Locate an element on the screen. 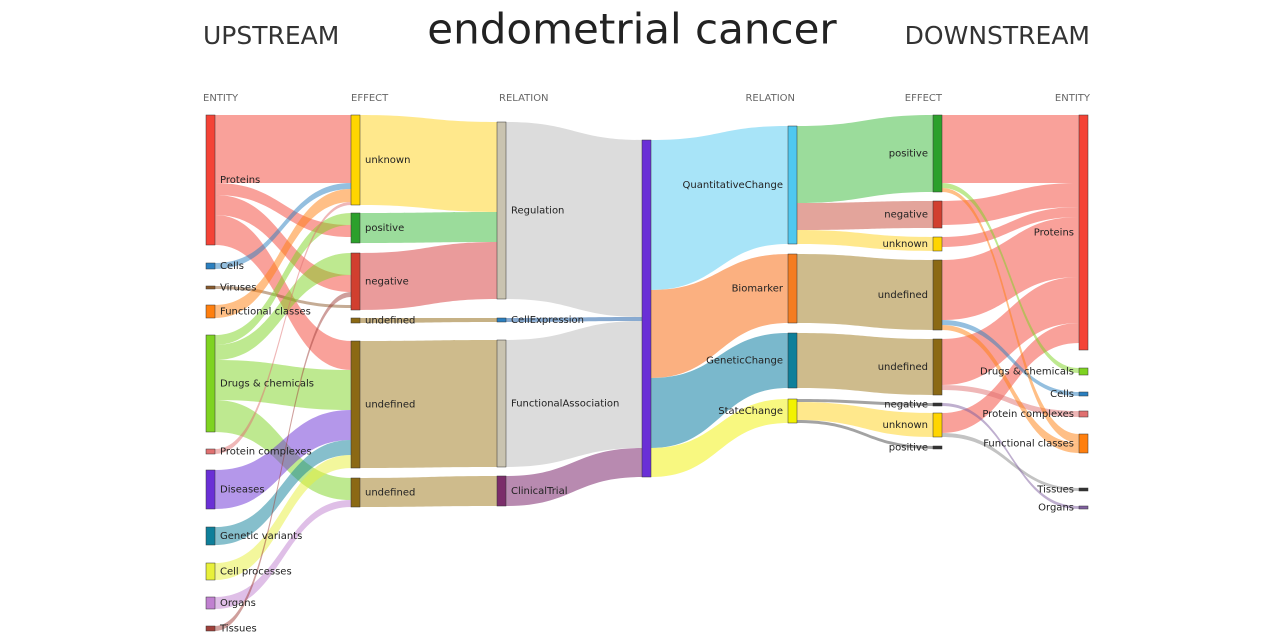 Image resolution: width=1280 pixels, height=640 pixels. node-label: ClinicalTrial is located at coordinates (539, 491).